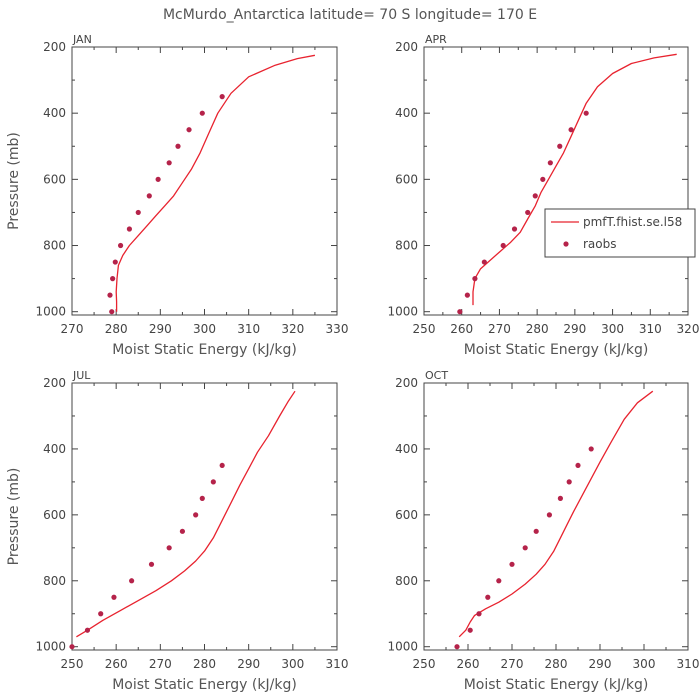 The image size is (700, 700). I want to click on model-line, so click(186, 514).